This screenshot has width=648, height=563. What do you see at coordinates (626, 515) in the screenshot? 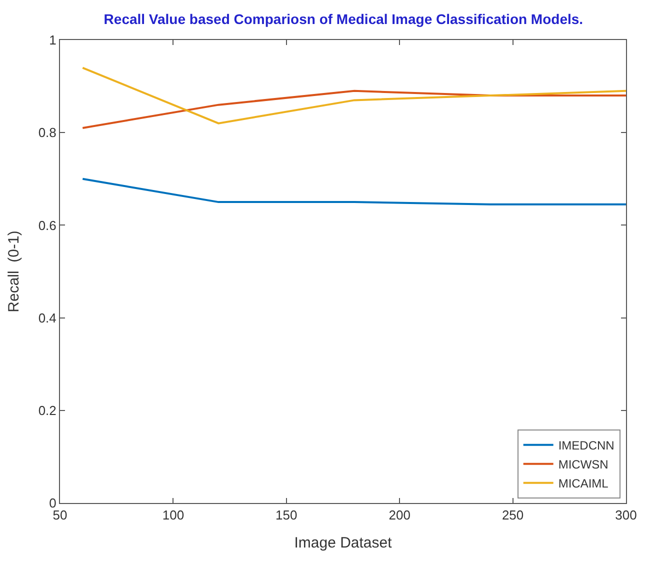
I see `x-tick-label: 300` at bounding box center [626, 515].